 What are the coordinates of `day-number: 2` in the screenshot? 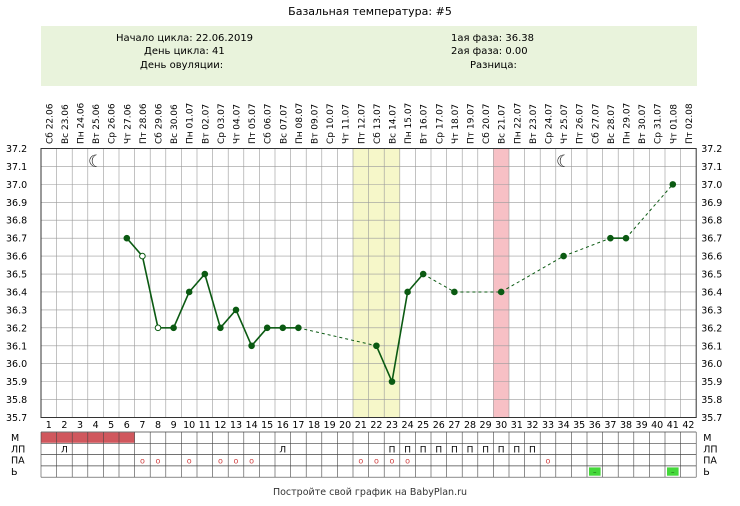 It's located at (64, 425).